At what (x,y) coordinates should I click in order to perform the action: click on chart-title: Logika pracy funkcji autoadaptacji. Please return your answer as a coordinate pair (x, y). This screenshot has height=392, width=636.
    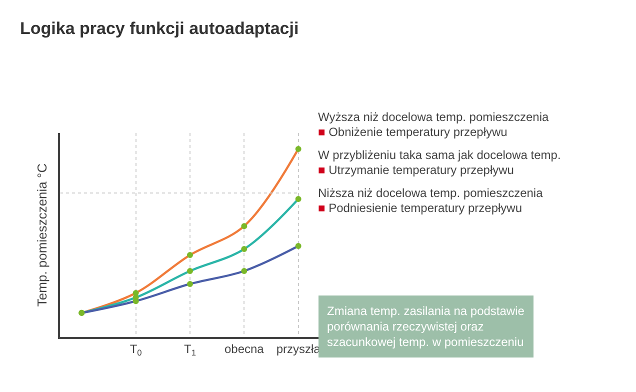
    Looking at the image, I should click on (159, 28).